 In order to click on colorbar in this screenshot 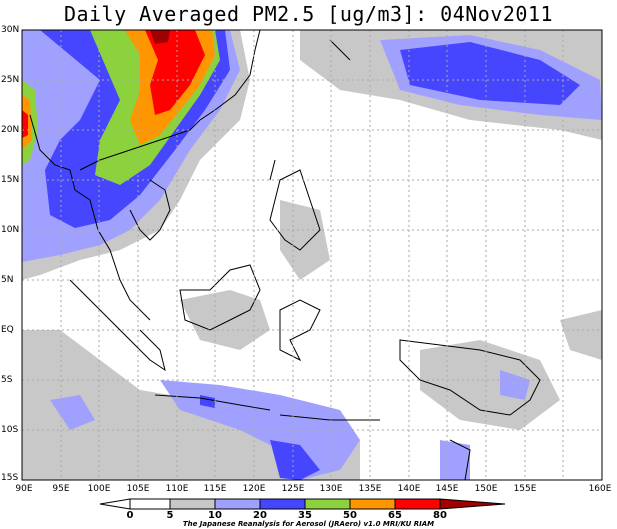, I will do `click(302, 504)`.